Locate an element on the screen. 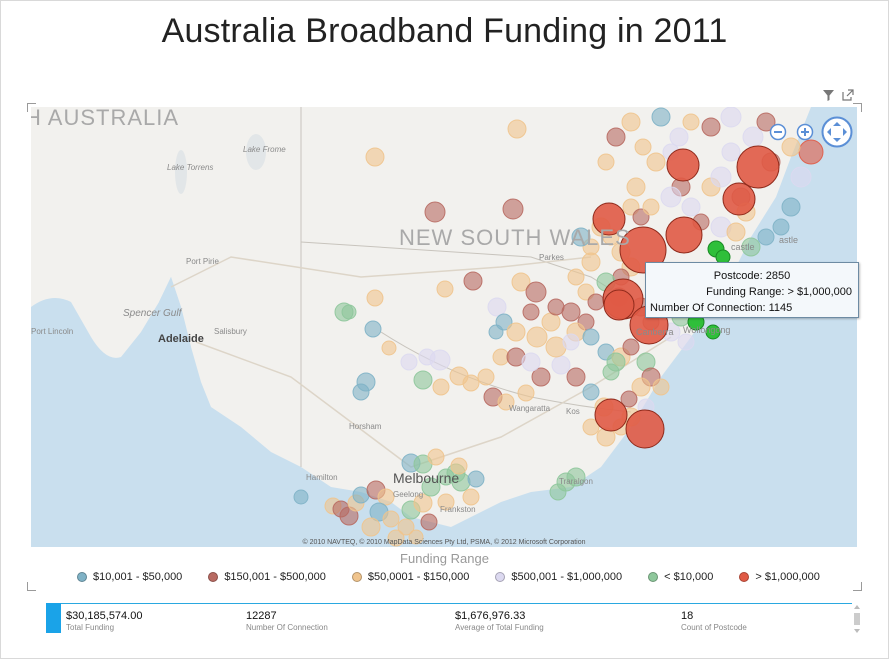 The image size is (889, 659). card-count-of-postcode: 18 Count of Postcode is located at coordinates (714, 621).